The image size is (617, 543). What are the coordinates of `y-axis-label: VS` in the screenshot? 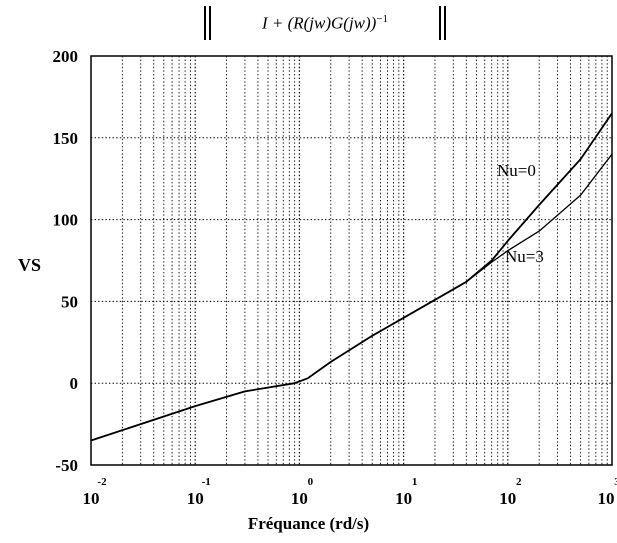 It's located at (30, 265).